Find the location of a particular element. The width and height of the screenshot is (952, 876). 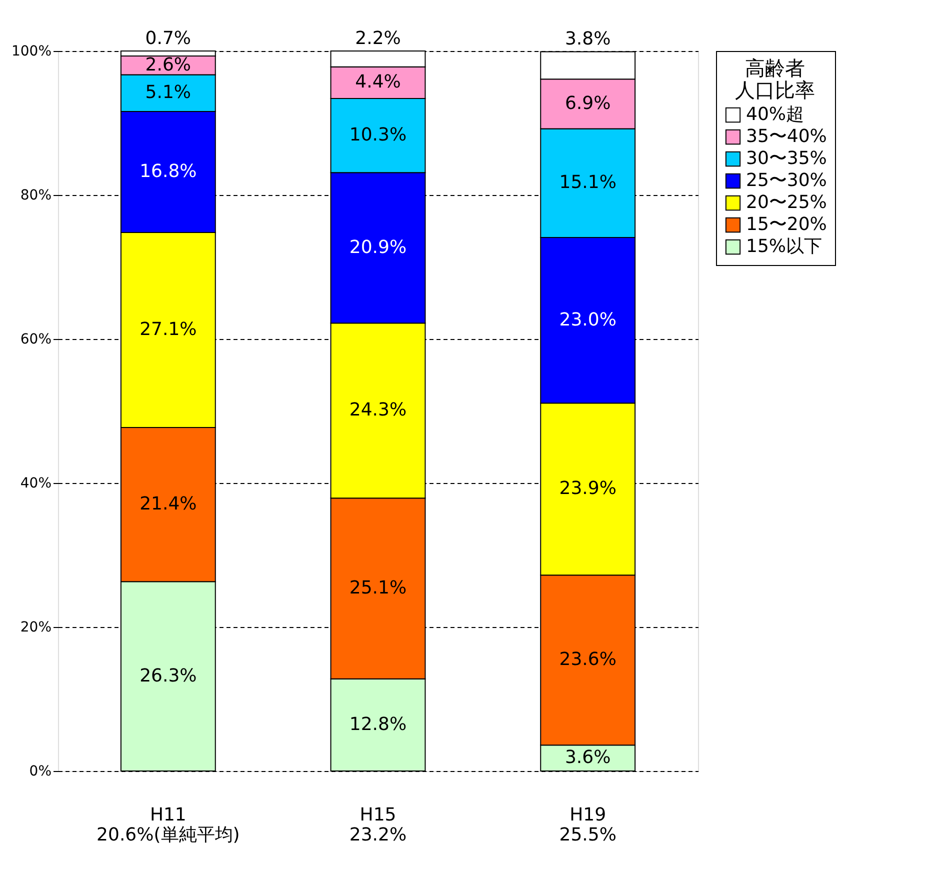

x-tick-label: H15 23.2% is located at coordinates (378, 825).